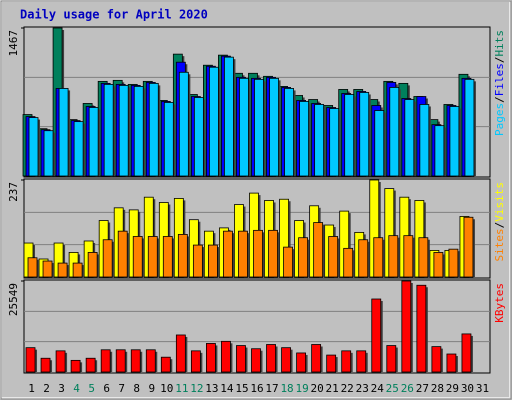  I want to click on y-tick-label: 1467, so click(13, 43).